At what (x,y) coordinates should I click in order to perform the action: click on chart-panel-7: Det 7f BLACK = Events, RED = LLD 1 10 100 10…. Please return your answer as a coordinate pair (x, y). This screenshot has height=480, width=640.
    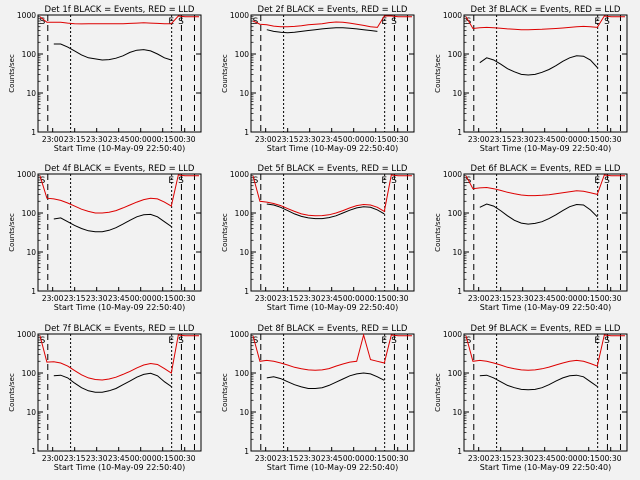
    Looking at the image, I should click on (105, 398).